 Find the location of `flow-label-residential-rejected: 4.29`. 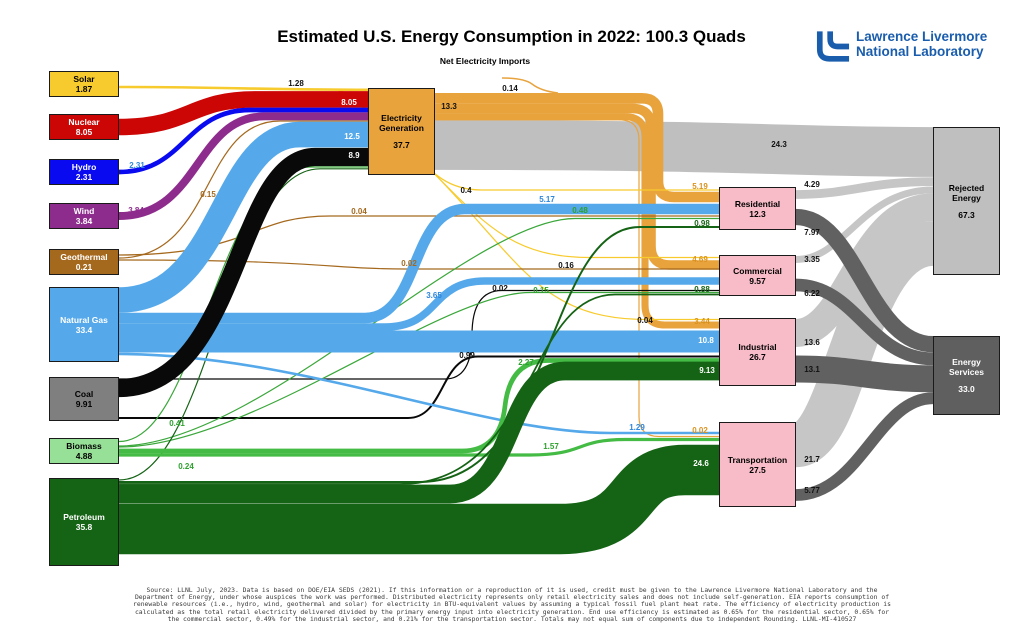

flow-label-residential-rejected: 4.29 is located at coordinates (812, 184).